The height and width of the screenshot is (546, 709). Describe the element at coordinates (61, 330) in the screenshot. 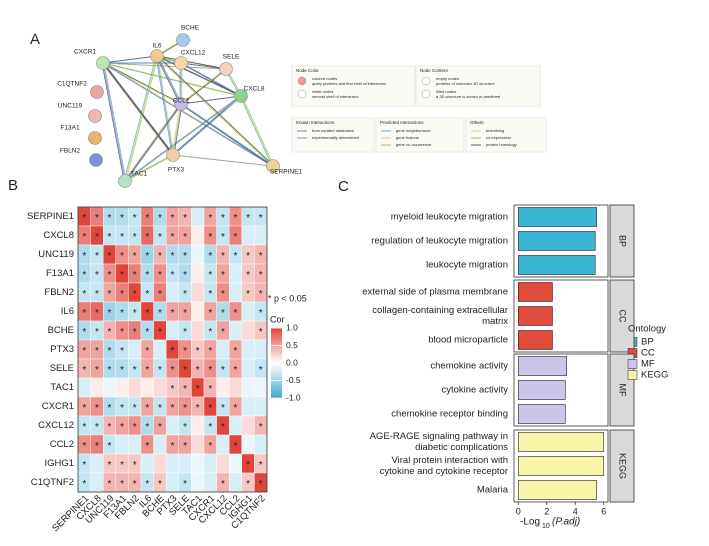

I see `row-label: BCHE` at that location.